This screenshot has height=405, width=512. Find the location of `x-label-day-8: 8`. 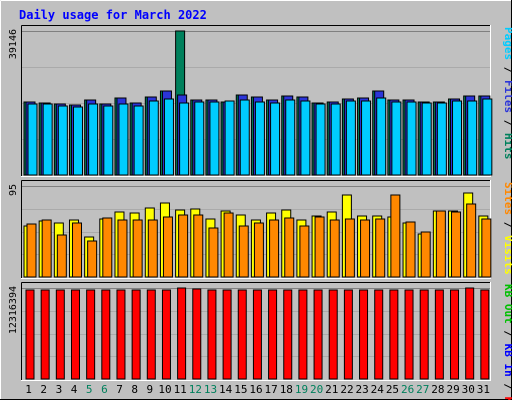

x-label-day-8: 8 is located at coordinates (134, 389).